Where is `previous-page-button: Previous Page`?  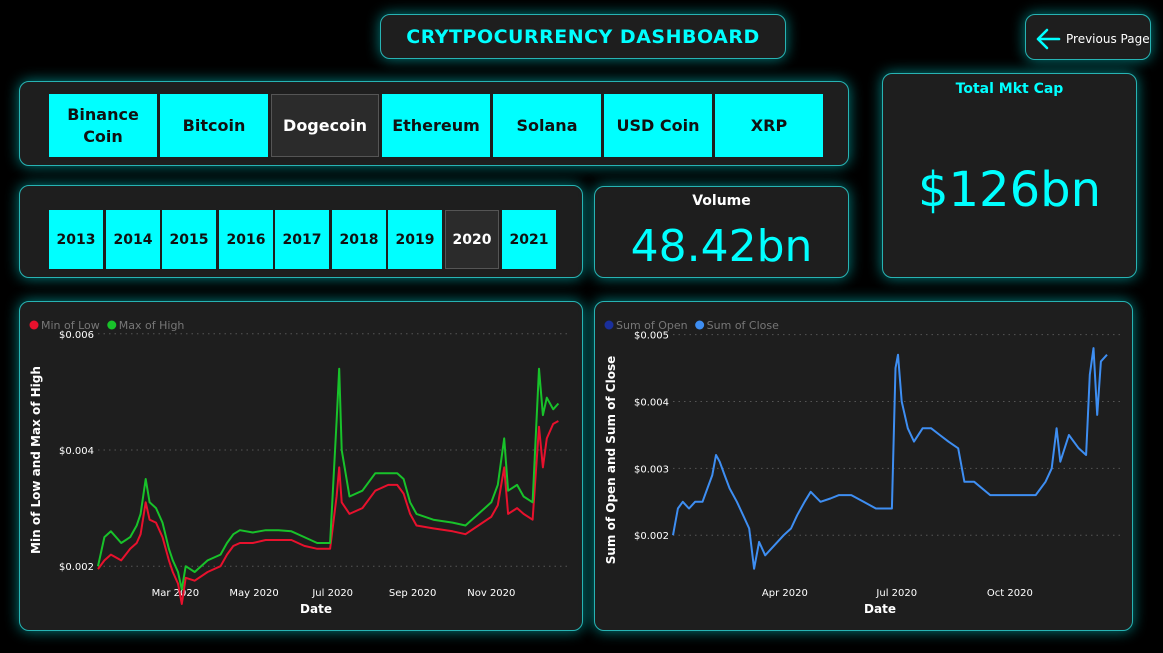 previous-page-button: Previous Page is located at coordinates (1088, 37).